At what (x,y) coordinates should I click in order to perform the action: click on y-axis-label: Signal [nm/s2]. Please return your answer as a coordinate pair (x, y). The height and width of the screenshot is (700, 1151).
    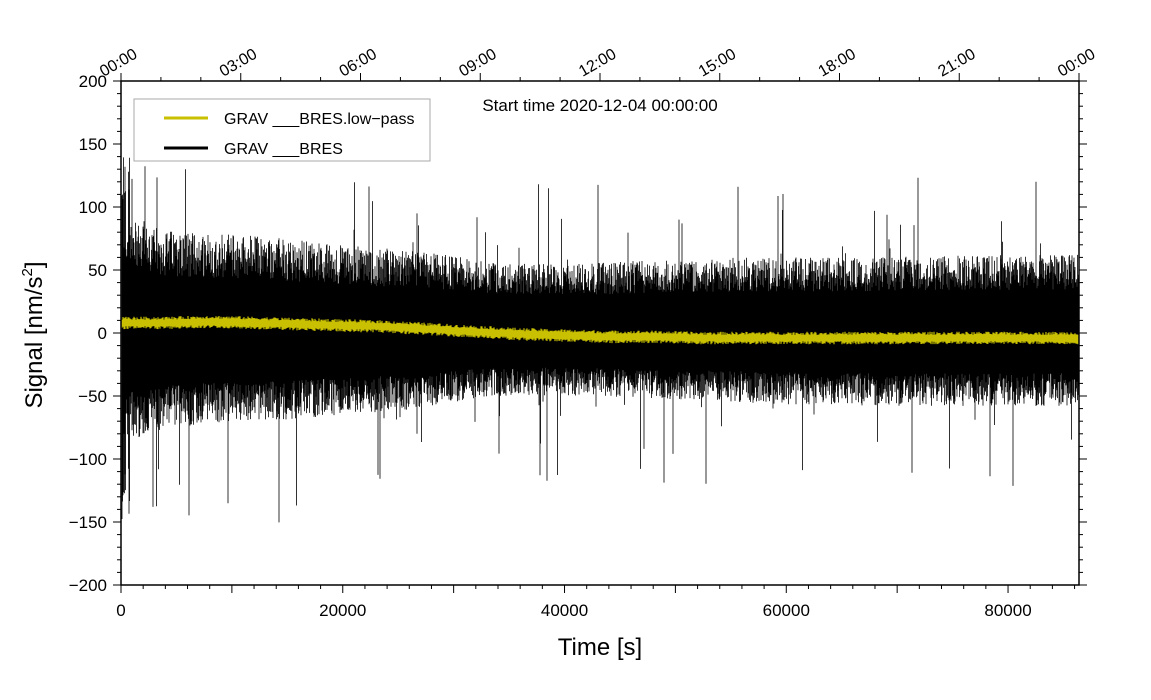
    Looking at the image, I should click on (33, 334).